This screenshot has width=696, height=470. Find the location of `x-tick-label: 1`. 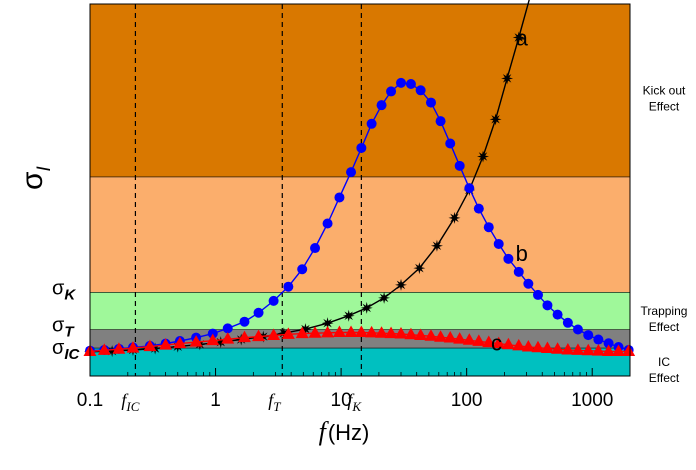

x-tick-label: 1 is located at coordinates (215, 400).